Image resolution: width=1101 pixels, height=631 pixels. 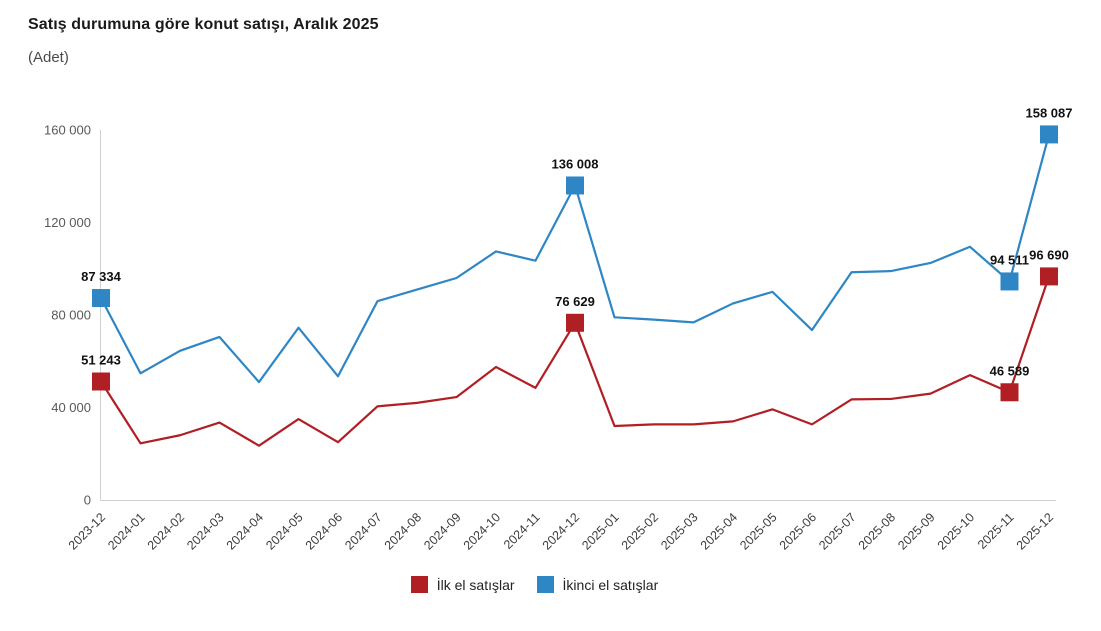 What do you see at coordinates (837, 531) in the screenshot?
I see `x-tick-label: 2025-07` at bounding box center [837, 531].